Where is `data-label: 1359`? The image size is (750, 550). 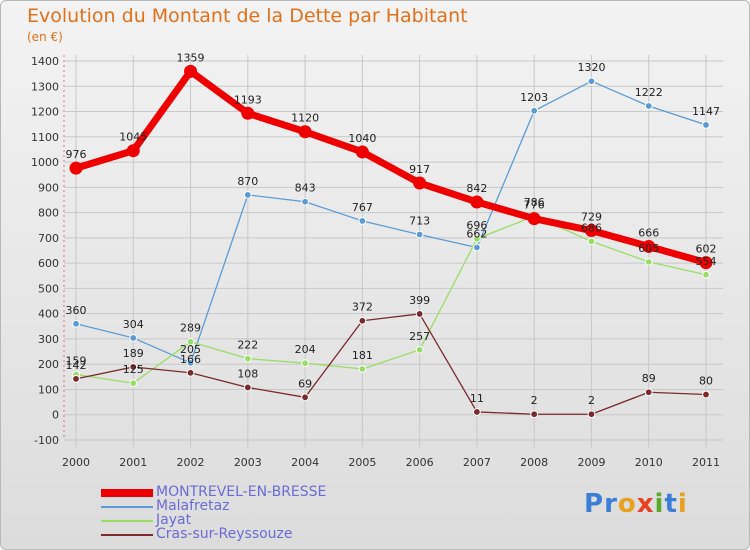
data-label: 1359 is located at coordinates (191, 57).